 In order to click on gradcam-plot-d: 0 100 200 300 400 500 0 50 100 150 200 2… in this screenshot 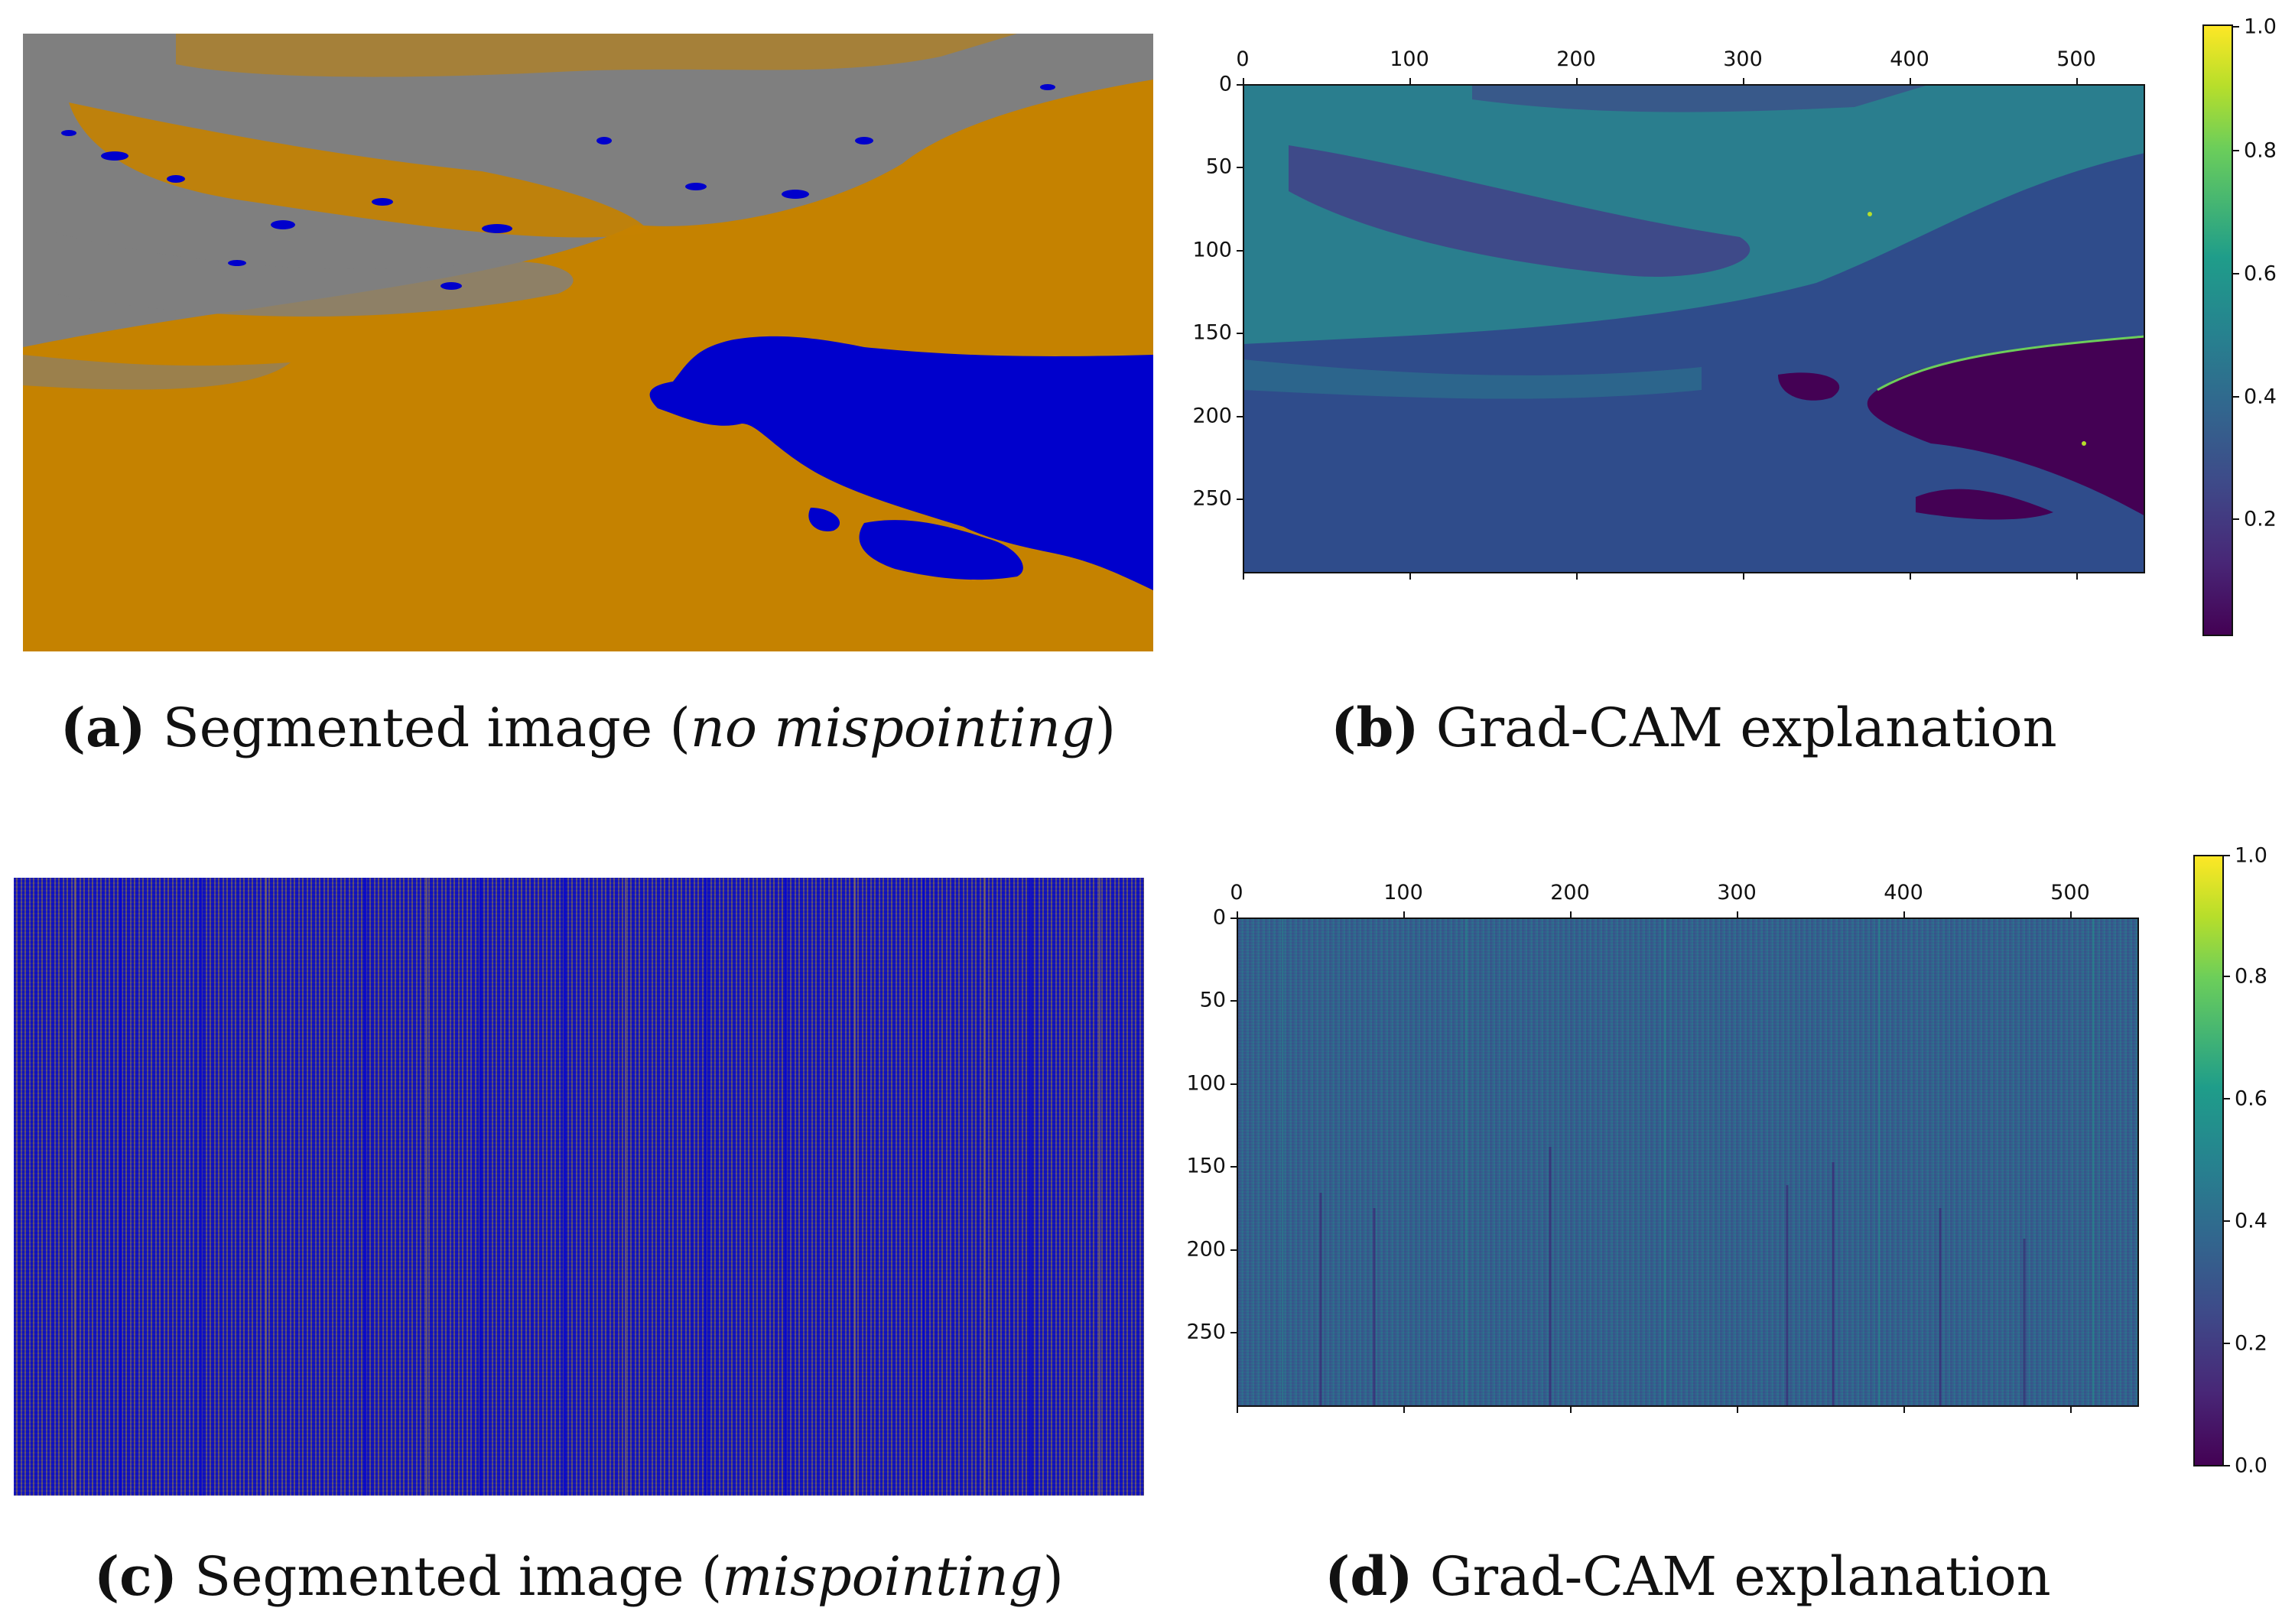, I will do `click(1662, 1147)`.